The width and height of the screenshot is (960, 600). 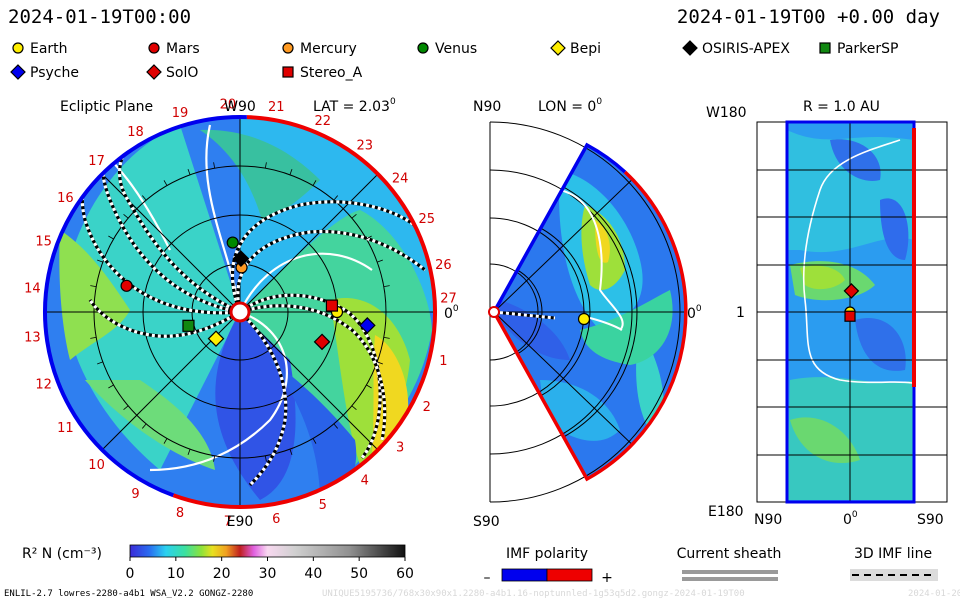 What do you see at coordinates (276, 107) in the screenshot?
I see `carrington-tick-21: 21` at bounding box center [276, 107].